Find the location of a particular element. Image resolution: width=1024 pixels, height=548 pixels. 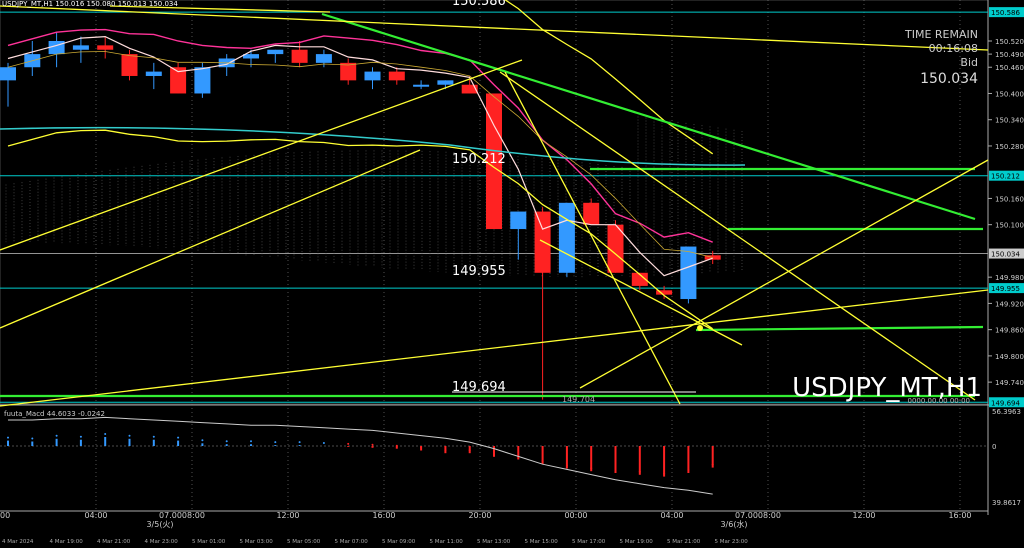

macd-signal-line is located at coordinates (360, 455).